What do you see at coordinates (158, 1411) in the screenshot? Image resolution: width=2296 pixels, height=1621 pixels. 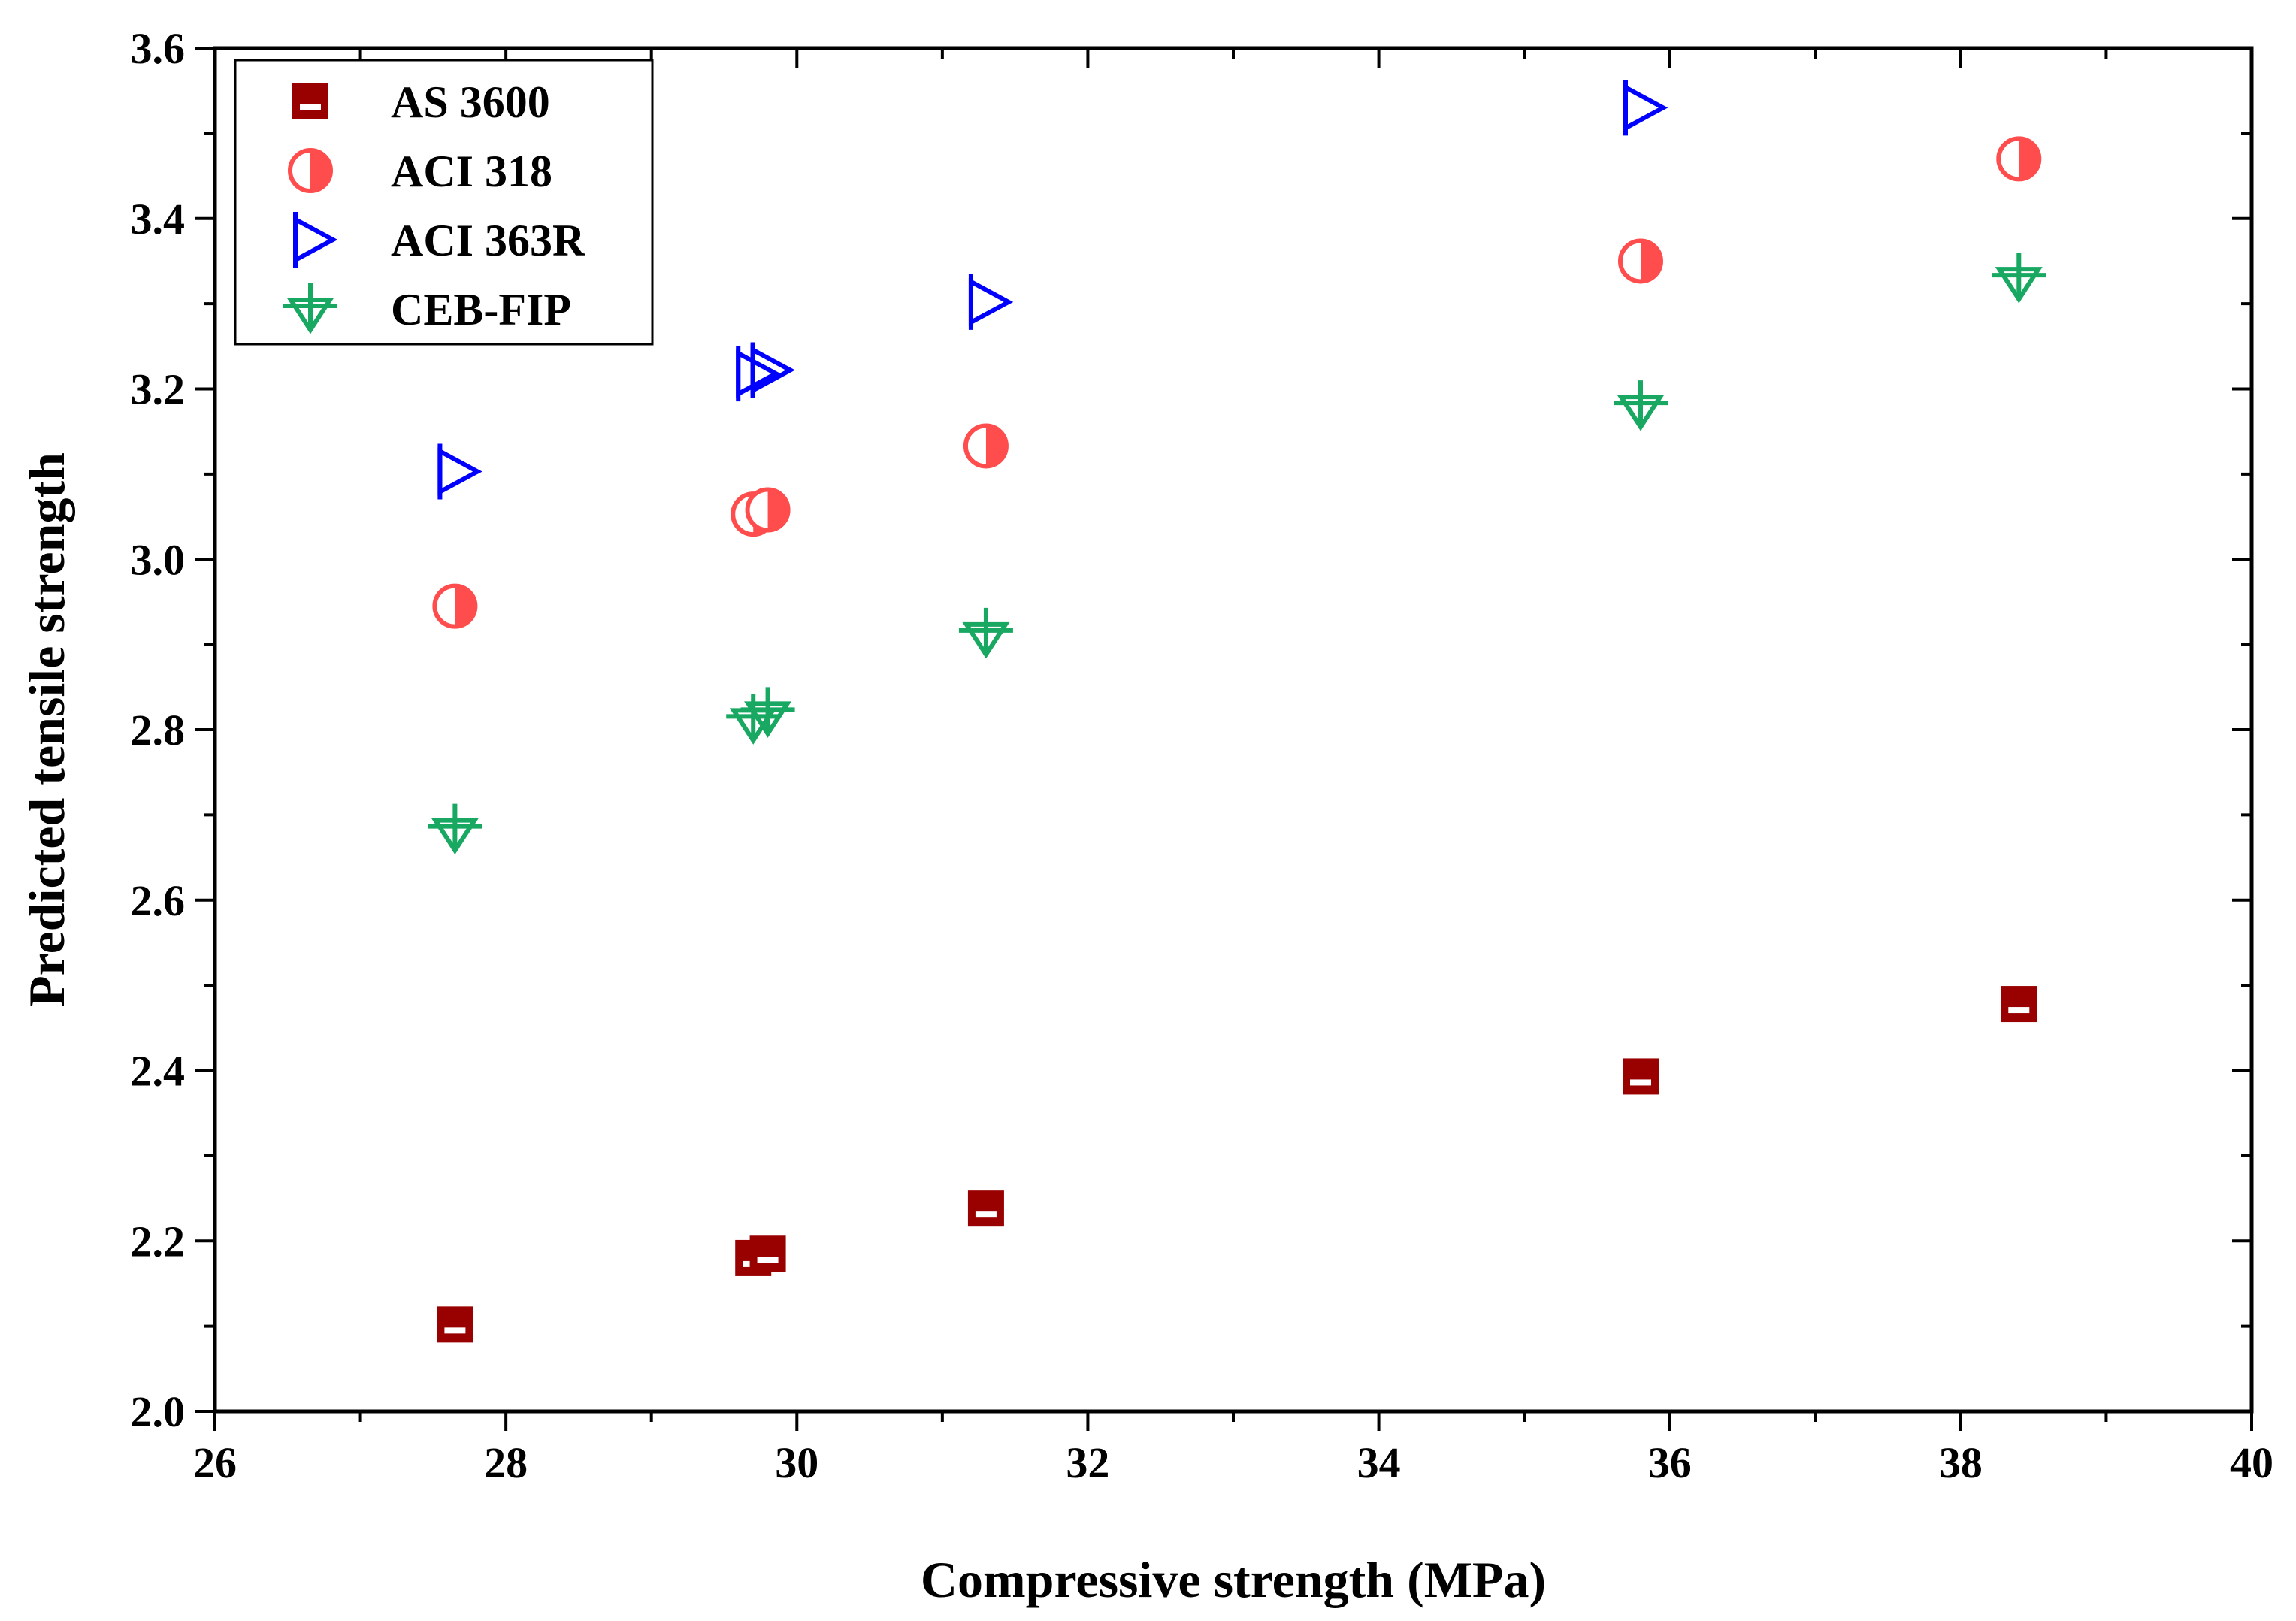 I see `y-tick-label: 2.0` at bounding box center [158, 1411].